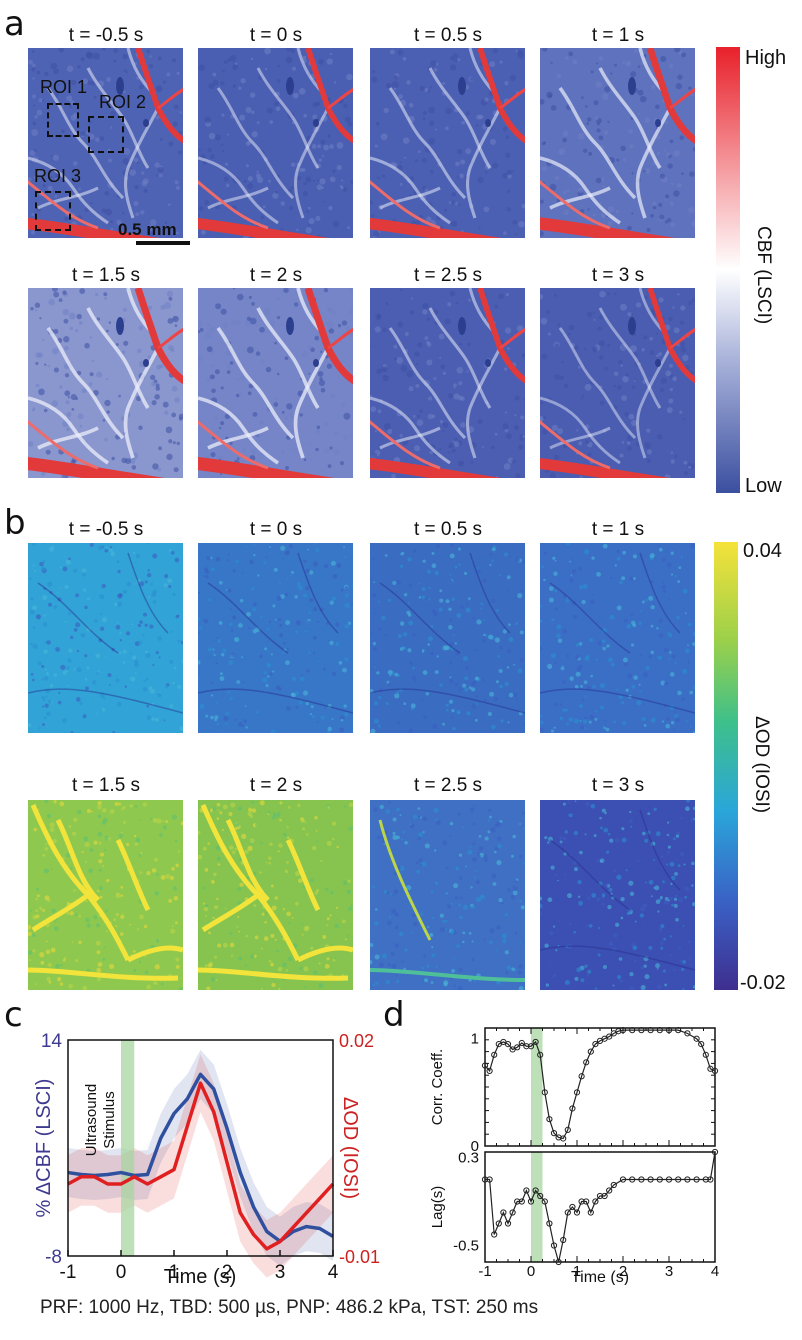  Describe the element at coordinates (618, 35) in the screenshot. I see `cbf-frame-title: t = 1 s` at that location.